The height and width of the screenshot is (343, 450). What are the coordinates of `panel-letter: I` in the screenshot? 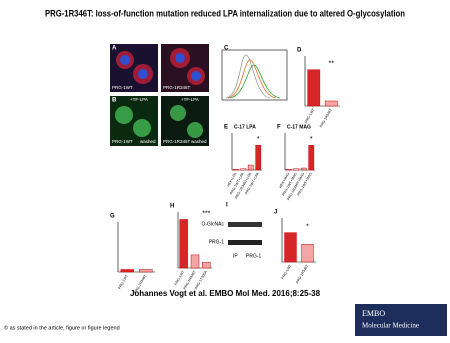 It's located at (227, 206).